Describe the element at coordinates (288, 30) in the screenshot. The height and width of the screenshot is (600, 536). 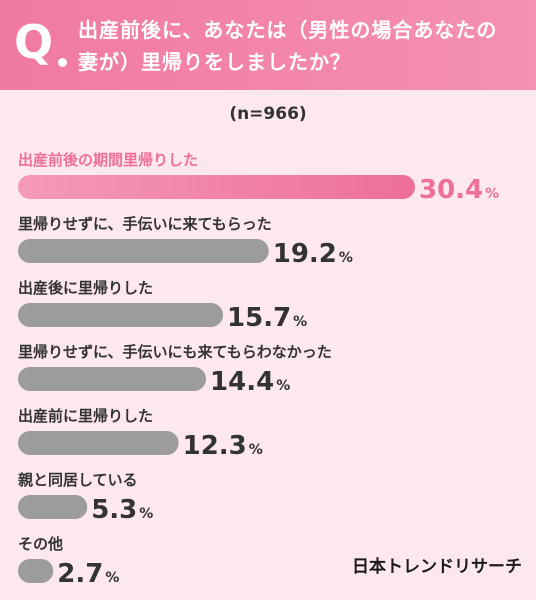
I see `question-line-1: 出産前後に、あなたは（男性の場合あなたの` at that location.